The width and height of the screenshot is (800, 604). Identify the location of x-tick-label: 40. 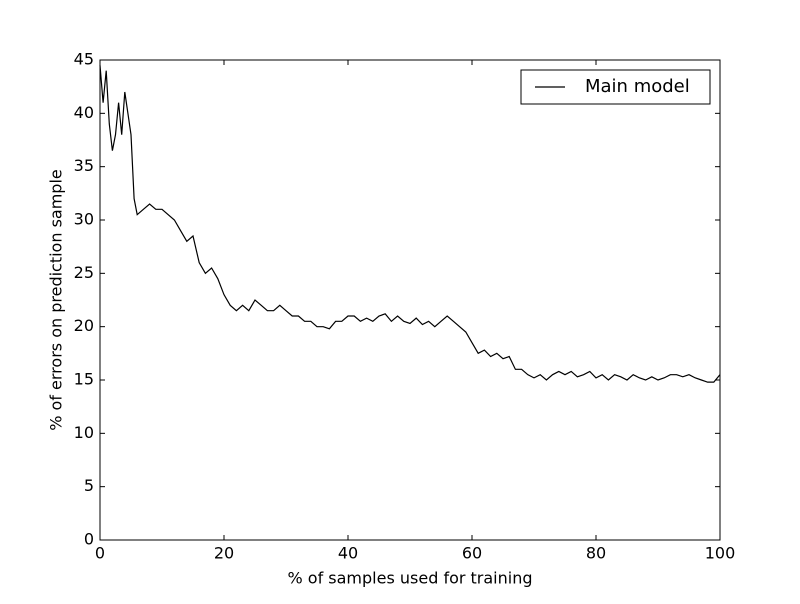
(348, 553).